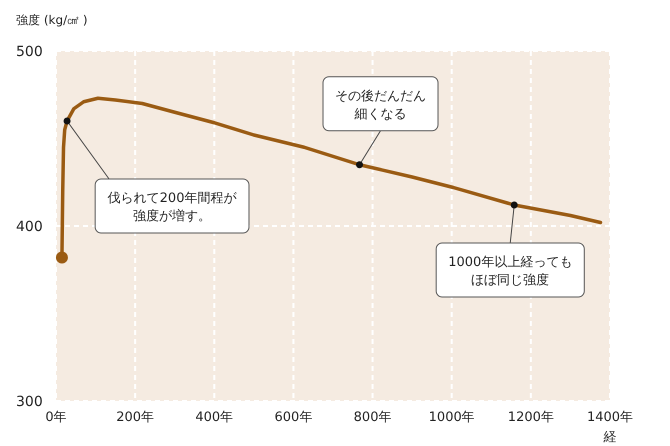 This screenshot has width=670, height=446. Describe the element at coordinates (380, 105) in the screenshot. I see `annotation: その後だんだん細くなる` at that location.